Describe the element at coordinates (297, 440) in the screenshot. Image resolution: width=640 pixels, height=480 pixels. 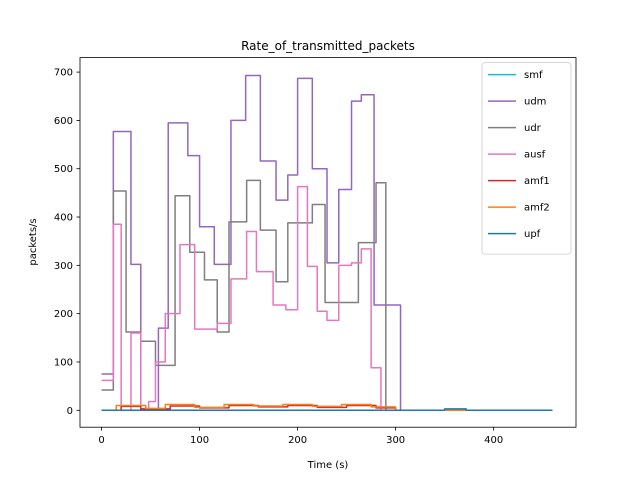
I see `x-tick-label: 200` at that location.